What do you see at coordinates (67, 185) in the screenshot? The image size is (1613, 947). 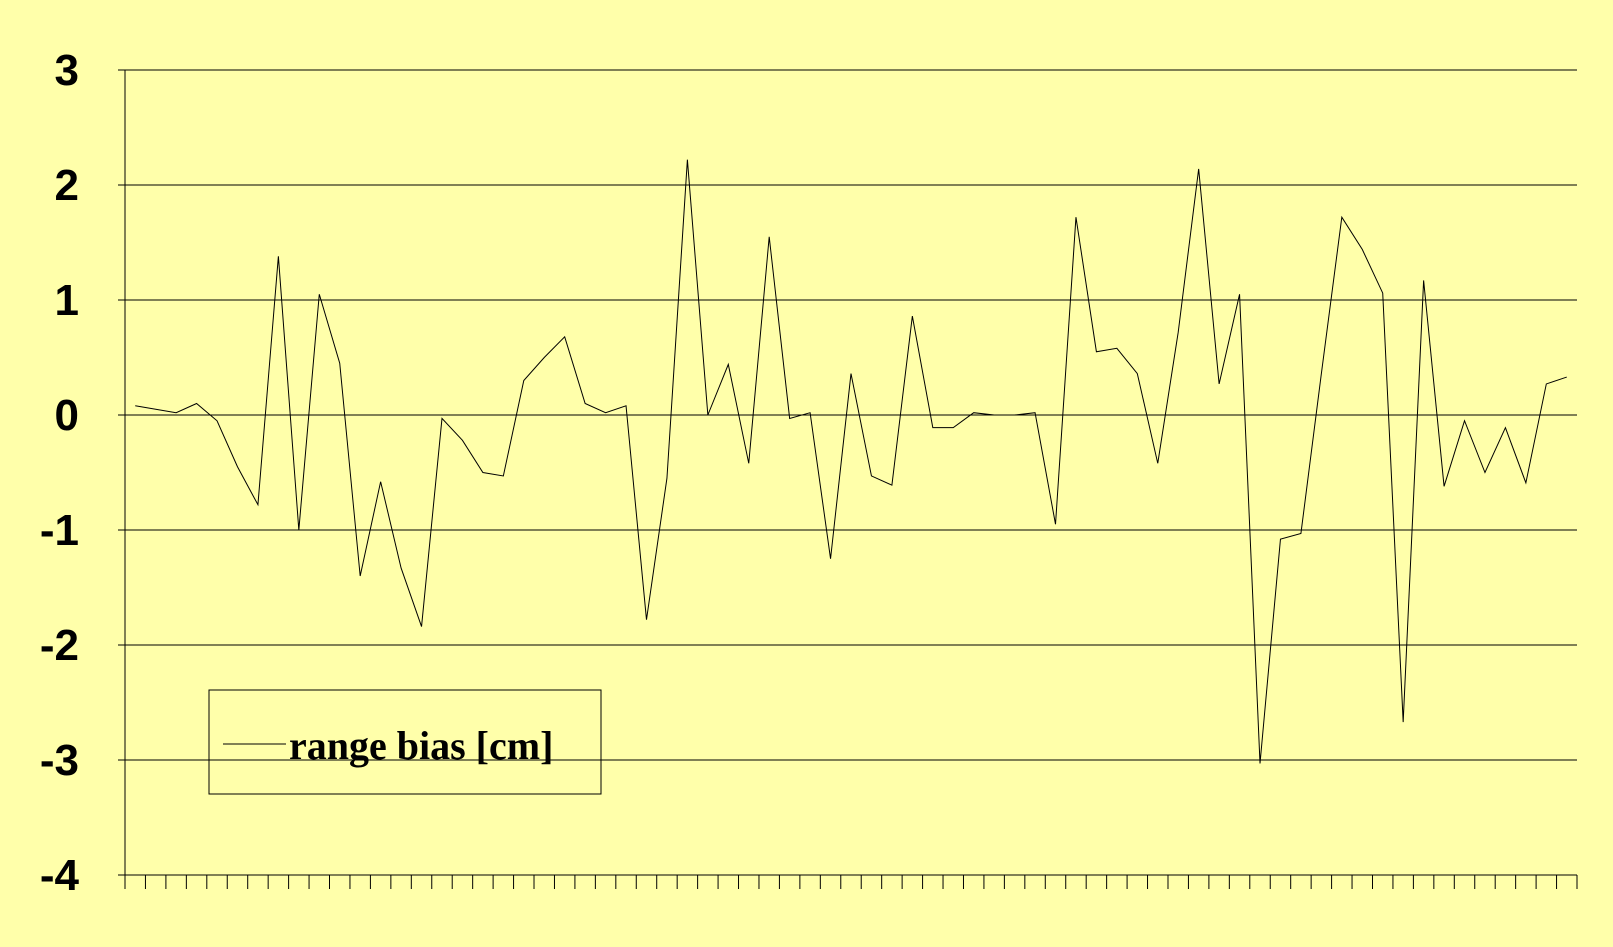 I see `y-tick-label: 2` at bounding box center [67, 185].